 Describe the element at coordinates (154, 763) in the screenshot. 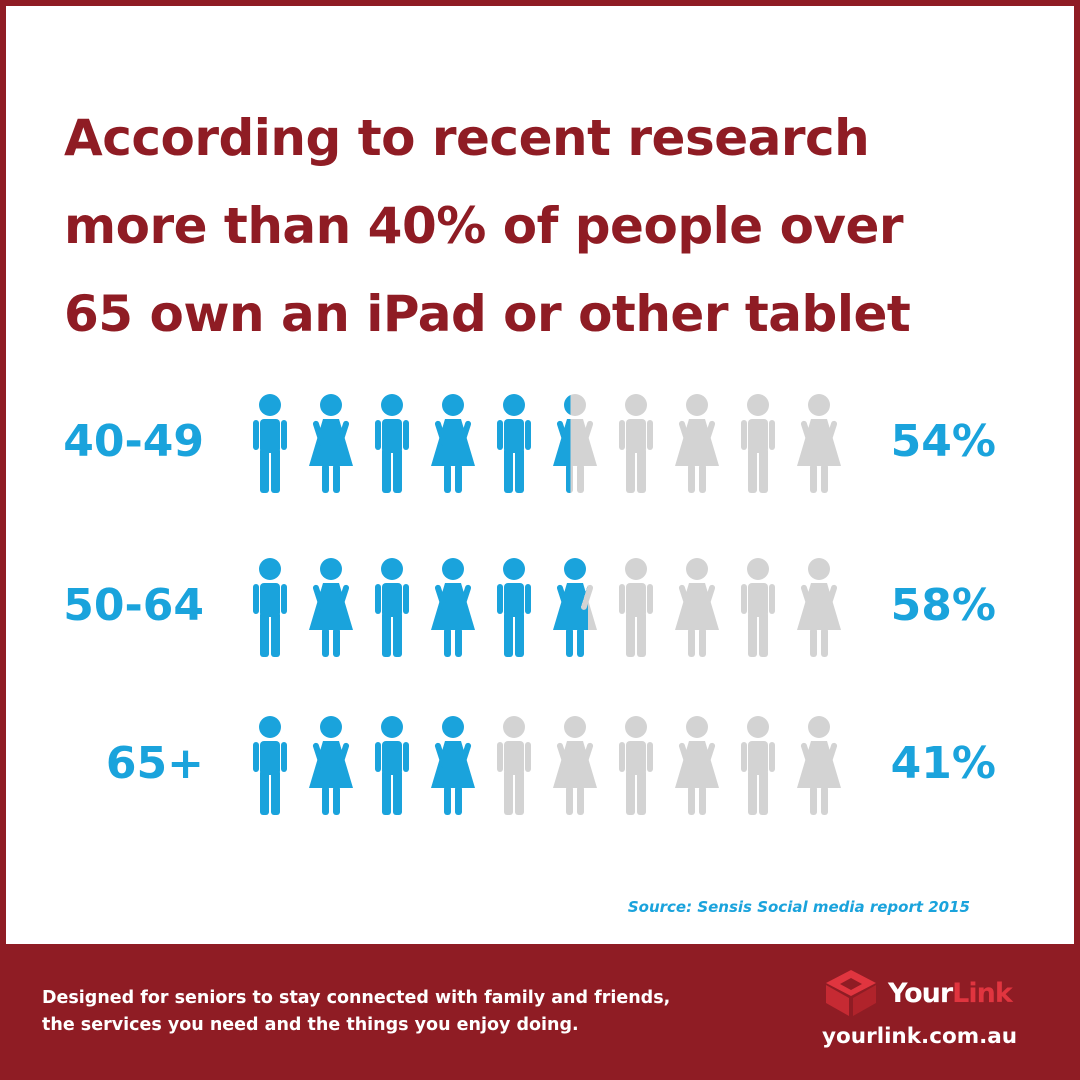

I see `age-group-label: 65+` at that location.